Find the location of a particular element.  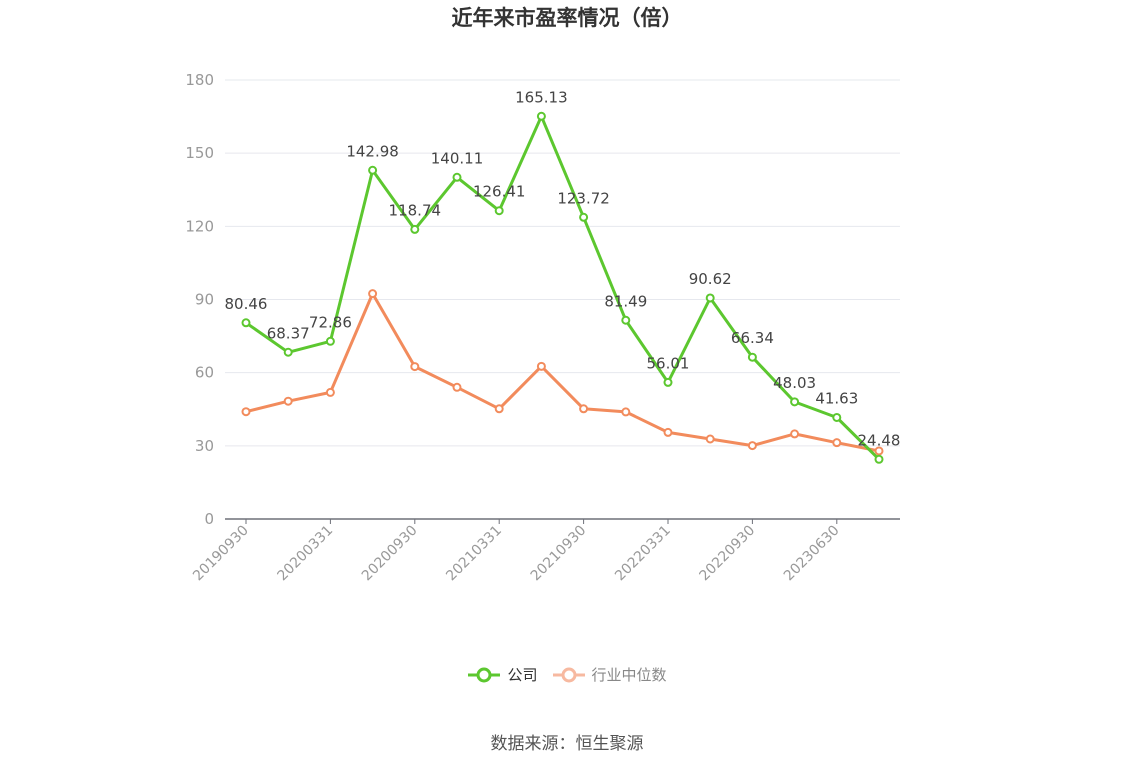

data-label: 118.74 is located at coordinates (415, 210).